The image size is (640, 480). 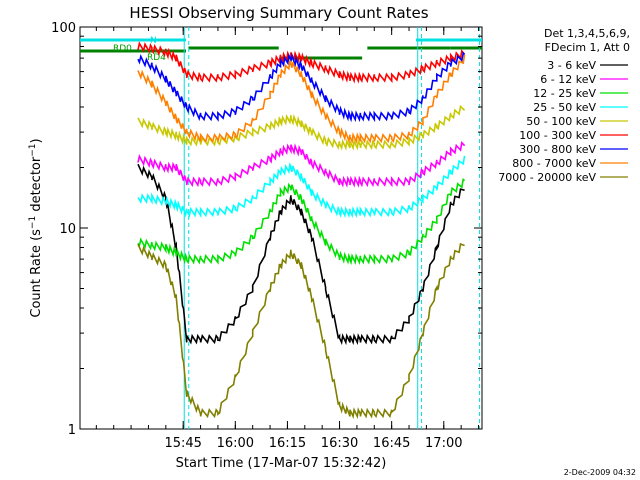 What do you see at coordinates (339, 443) in the screenshot?
I see `x-tick-label: 16:30` at bounding box center [339, 443].